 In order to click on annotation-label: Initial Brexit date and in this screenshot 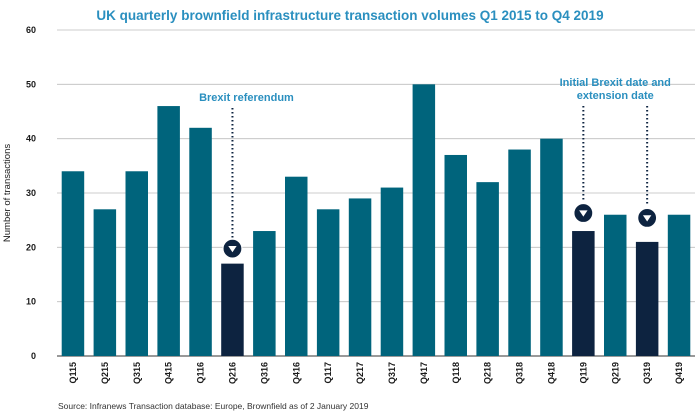, I will do `click(615, 83)`.